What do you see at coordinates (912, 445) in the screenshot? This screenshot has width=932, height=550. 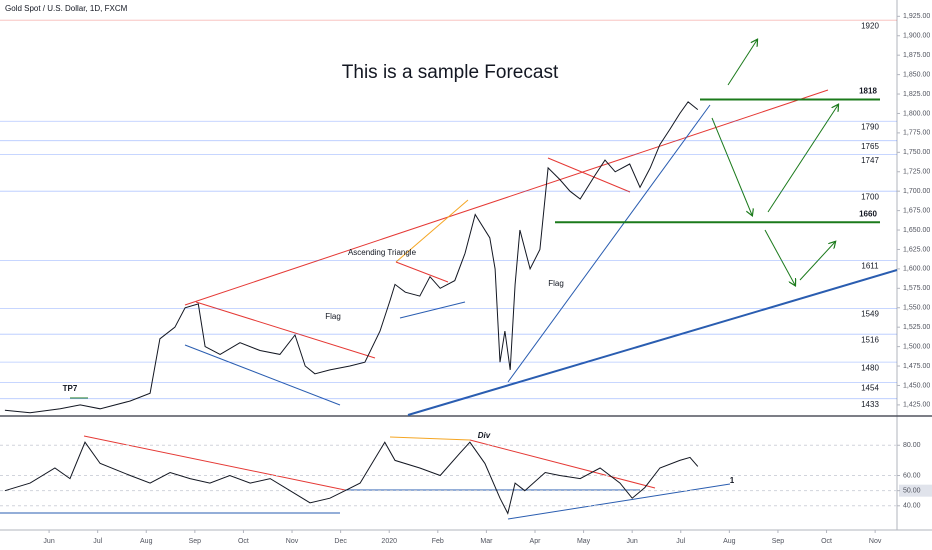 I see `y-tick-label: 80.00` at bounding box center [912, 445].